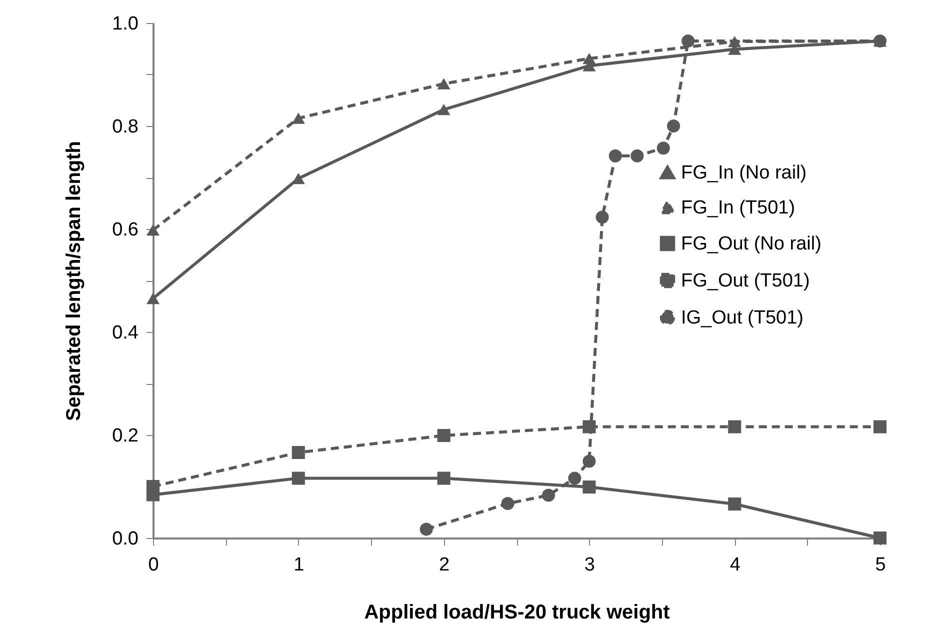 The width and height of the screenshot is (927, 636). I want to click on y-axis-title: Separated length/span length, so click(74, 281).